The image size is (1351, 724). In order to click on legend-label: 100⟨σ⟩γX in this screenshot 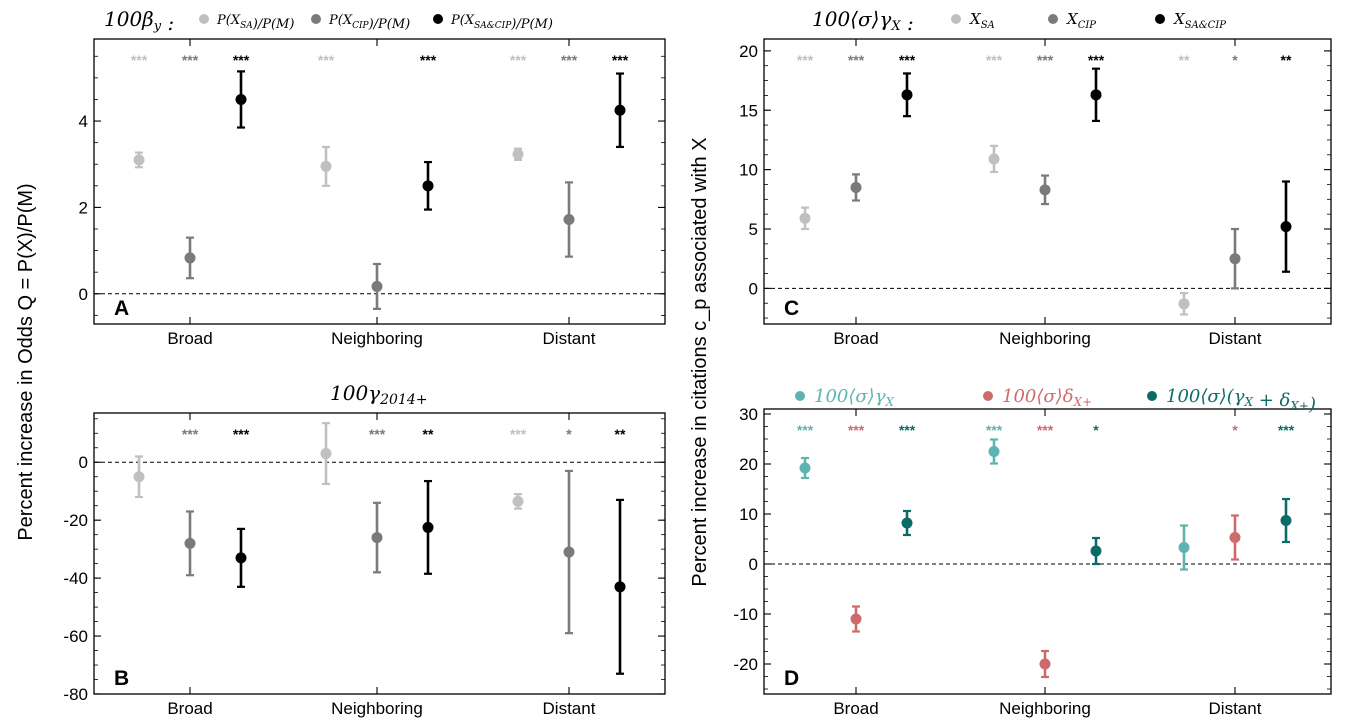, I will do `click(854, 397)`.